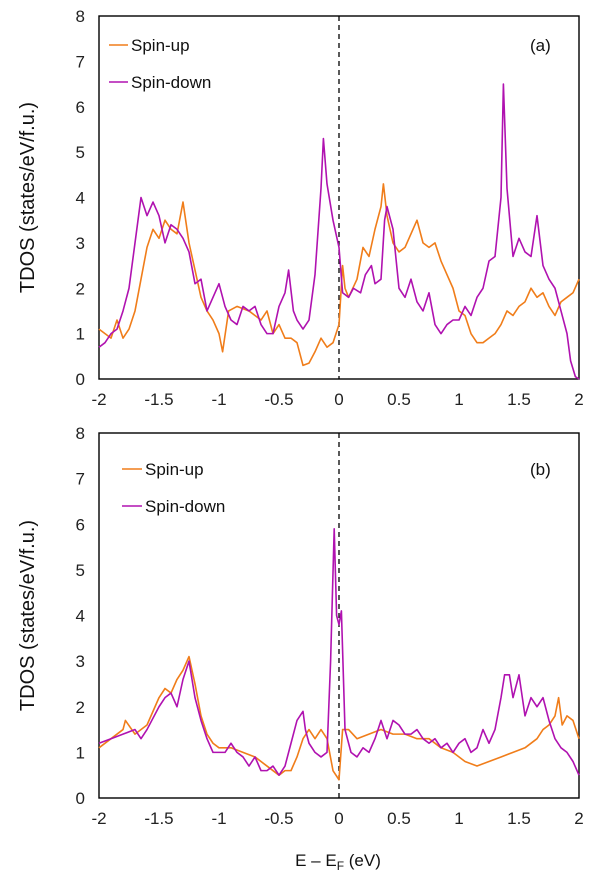 Image resolution: width=596 pixels, height=879 pixels. What do you see at coordinates (578, 399) in the screenshot?
I see `x-tick-label-a-8: 2` at bounding box center [578, 399].